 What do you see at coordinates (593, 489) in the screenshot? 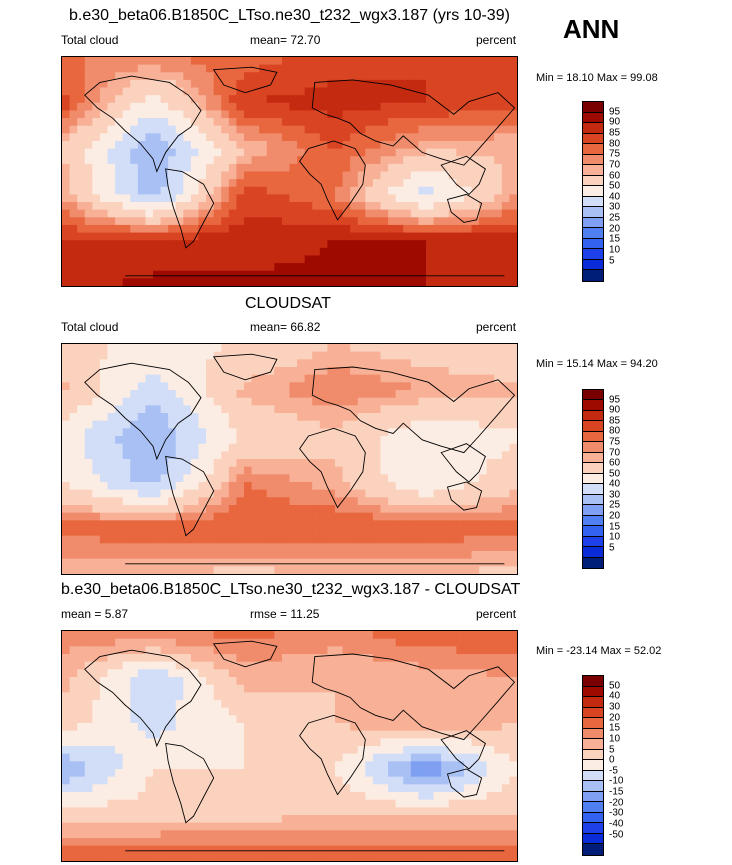
I see `colorbar-segment` at bounding box center [593, 489].